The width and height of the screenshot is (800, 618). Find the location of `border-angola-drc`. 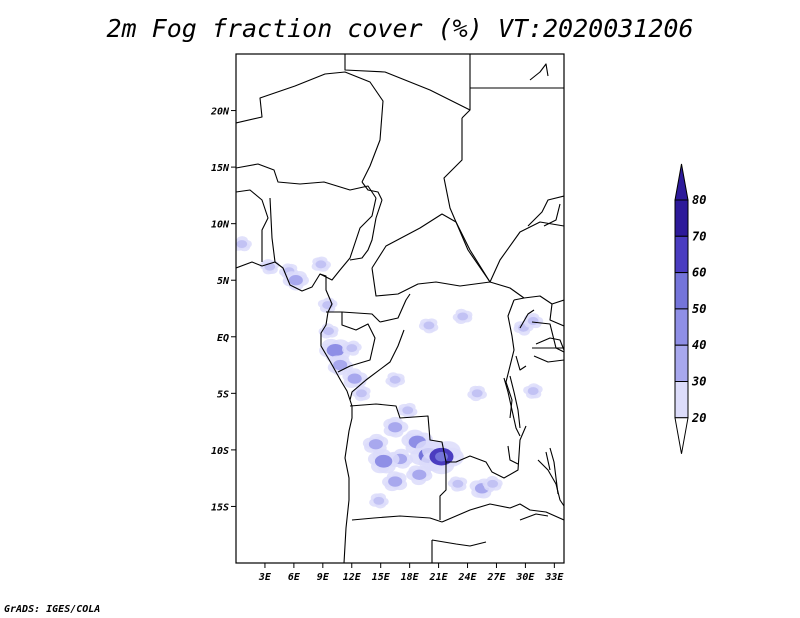

border-angola-drc is located at coordinates (398, 433).